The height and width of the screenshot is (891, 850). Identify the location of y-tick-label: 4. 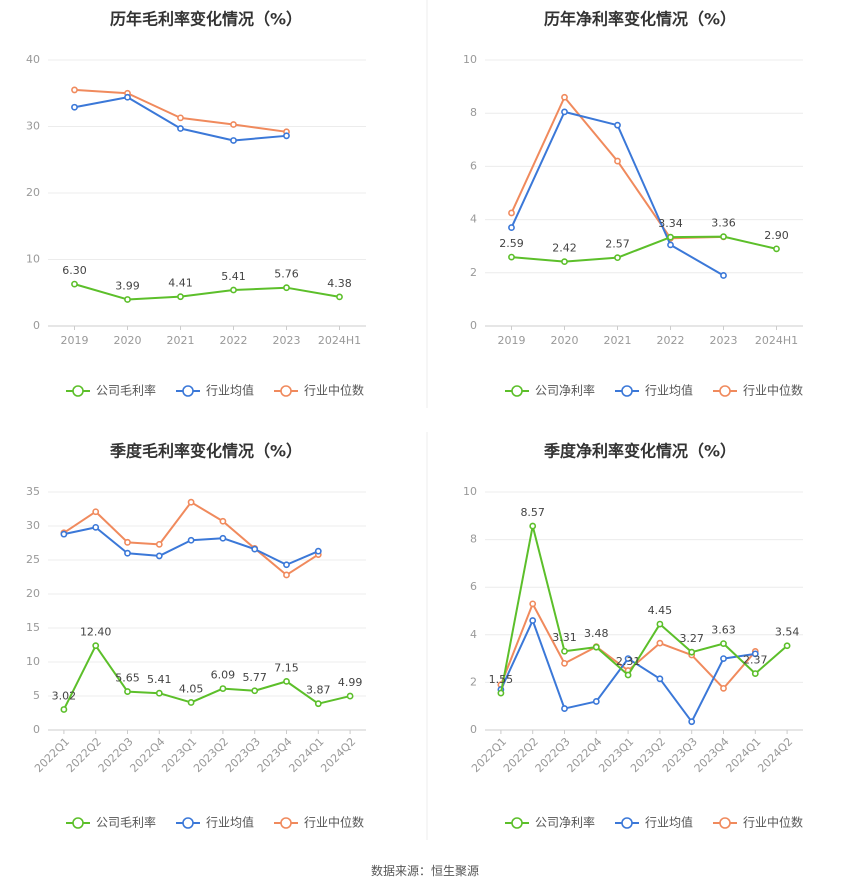
(473, 219).